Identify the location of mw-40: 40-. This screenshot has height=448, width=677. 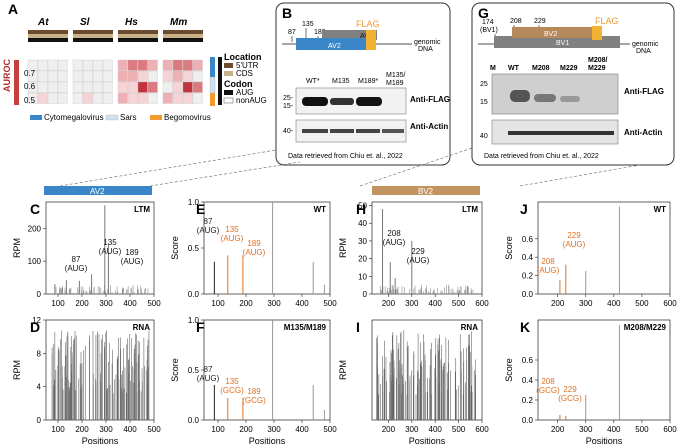
(288, 131).